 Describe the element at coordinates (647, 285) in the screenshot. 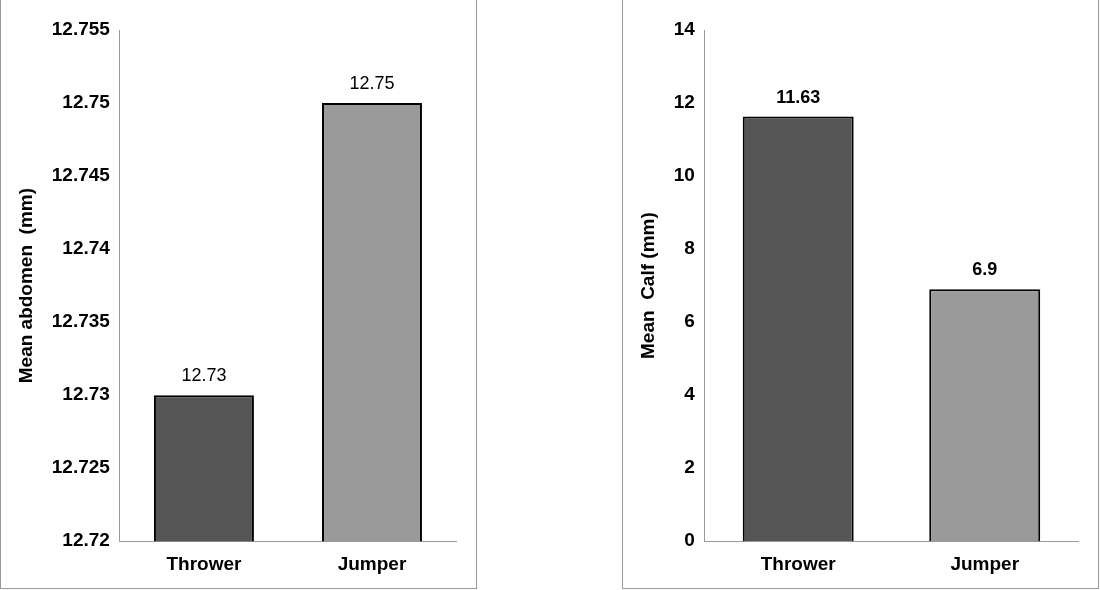

I see `y-axis-title: Mean Calf (mm)` at that location.